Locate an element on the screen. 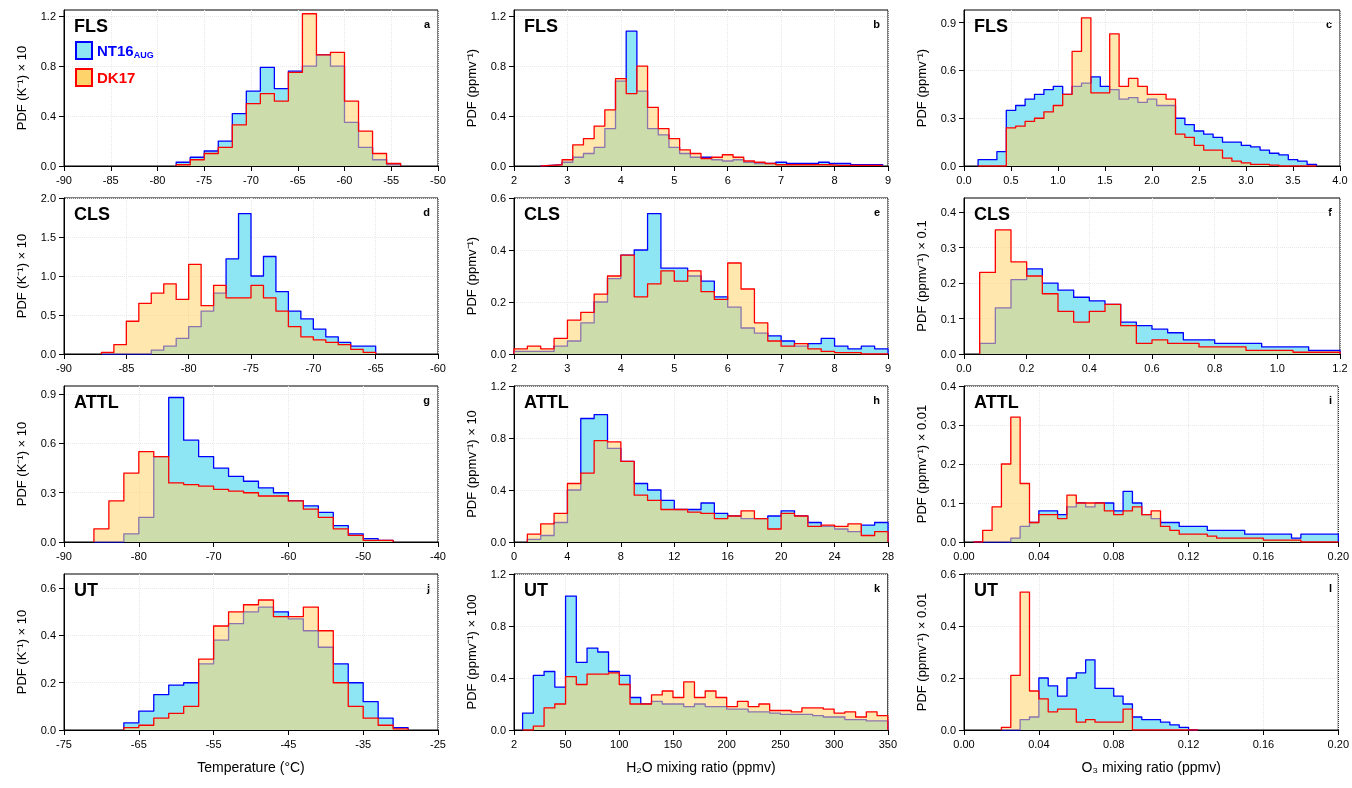 The image size is (1352, 788). x-tick-label: 2.0 is located at coordinates (1152, 179).